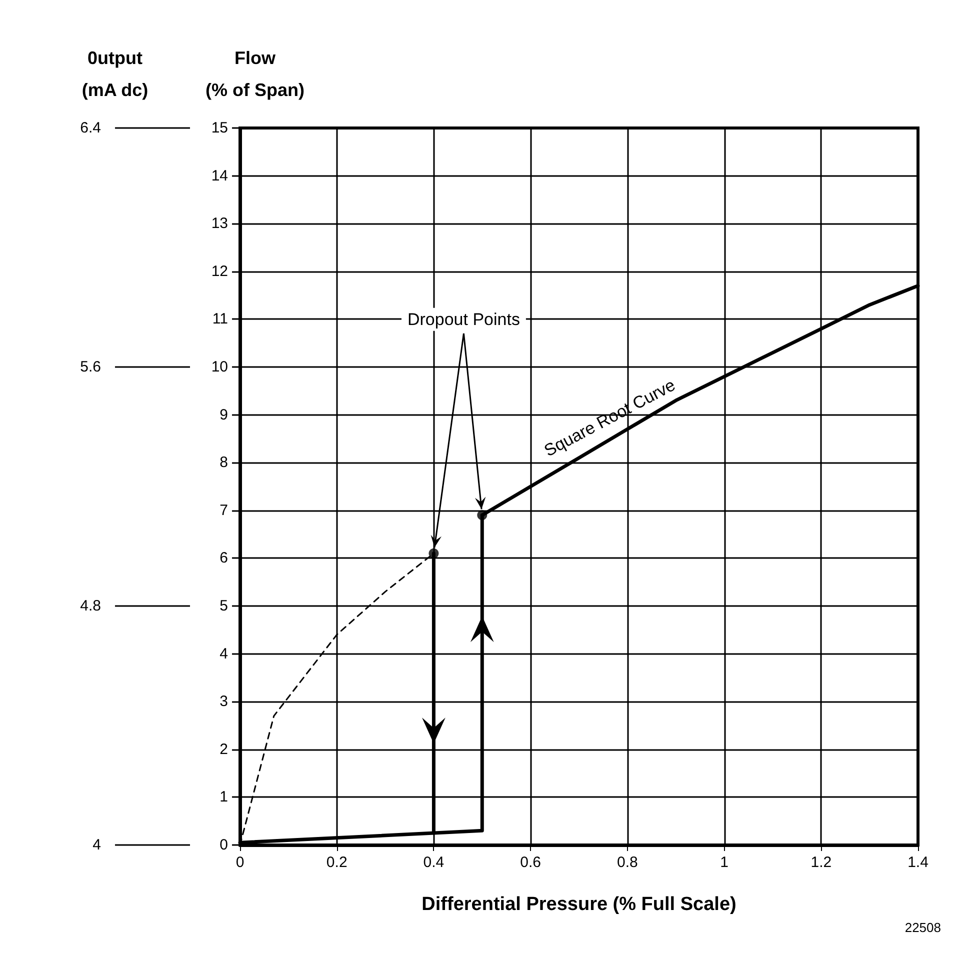 This screenshot has width=971, height=960. Describe the element at coordinates (627, 862) in the screenshot. I see `x-tick-label: 0.8` at that location.